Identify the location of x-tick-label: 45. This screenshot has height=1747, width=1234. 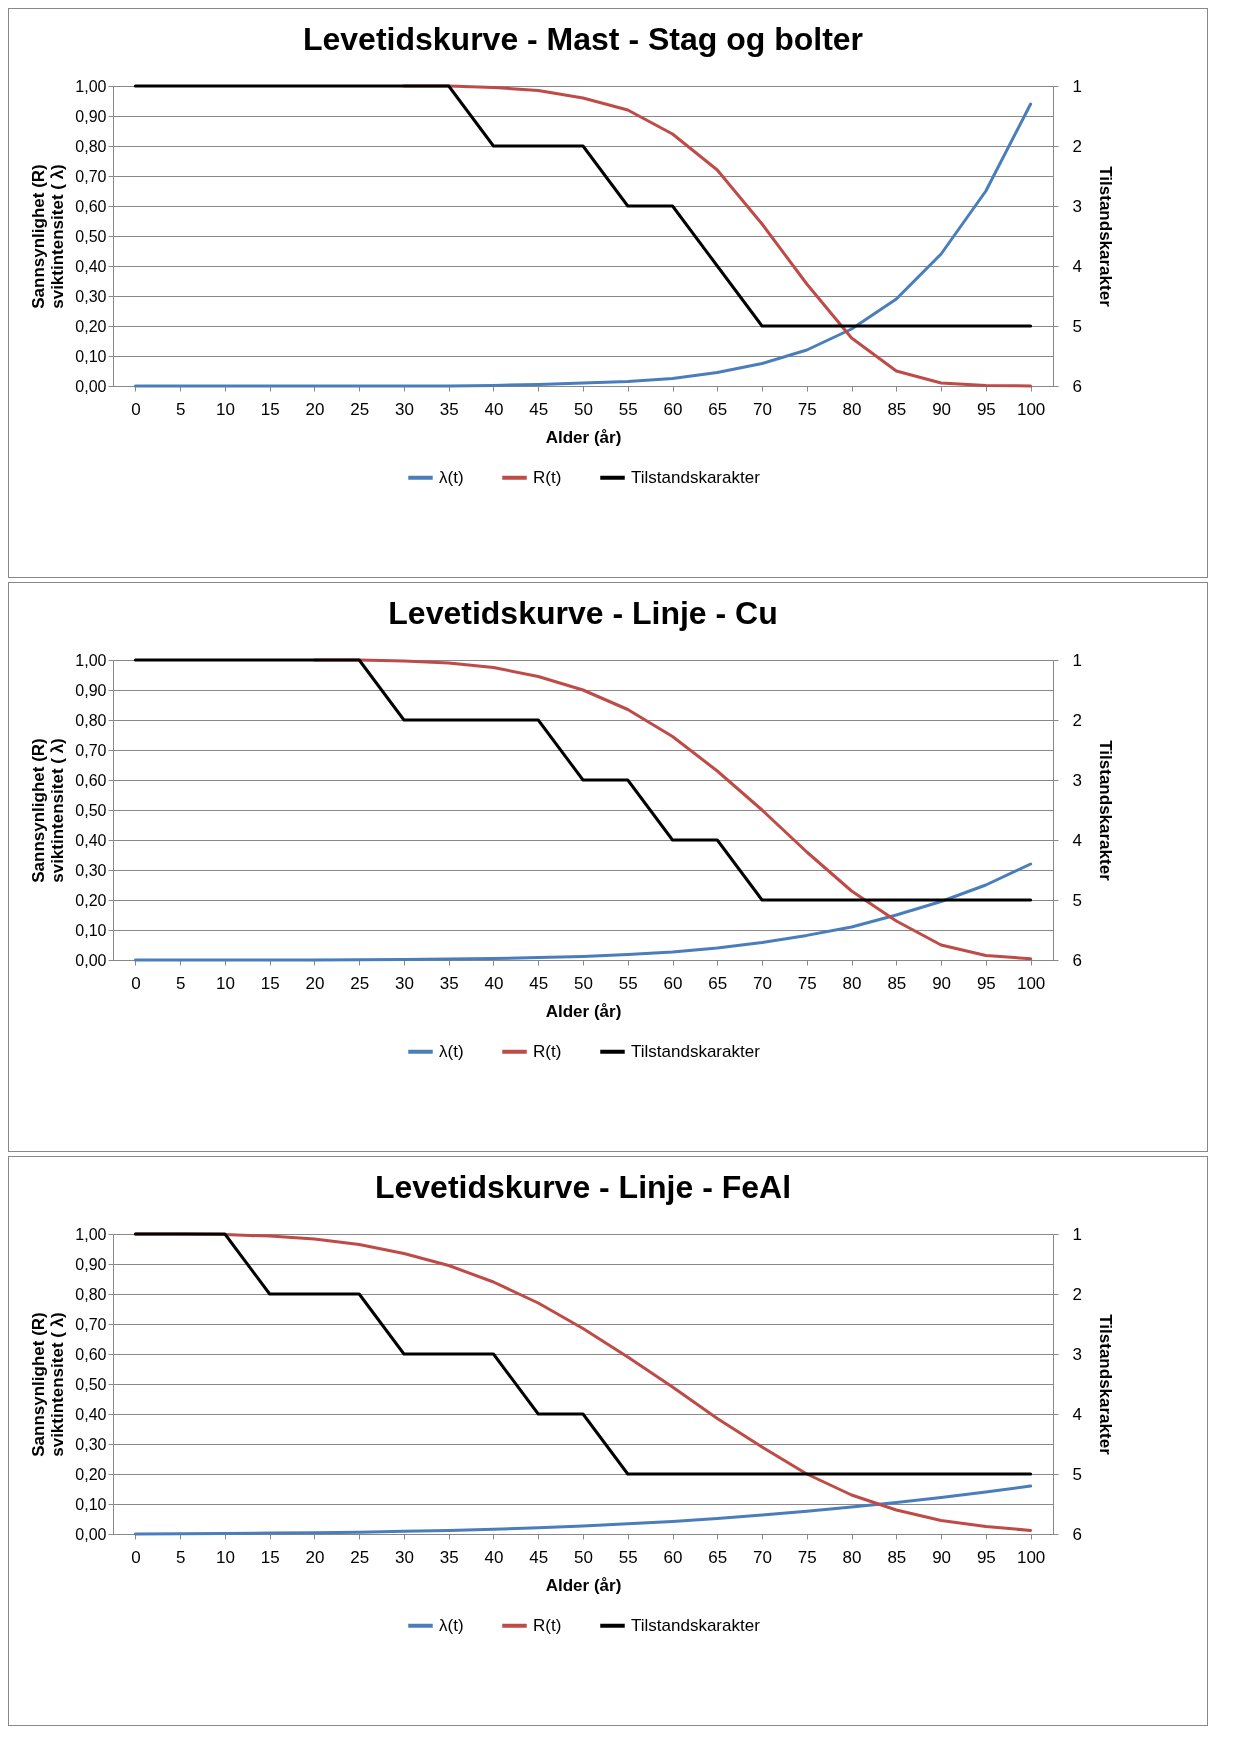
(539, 1557).